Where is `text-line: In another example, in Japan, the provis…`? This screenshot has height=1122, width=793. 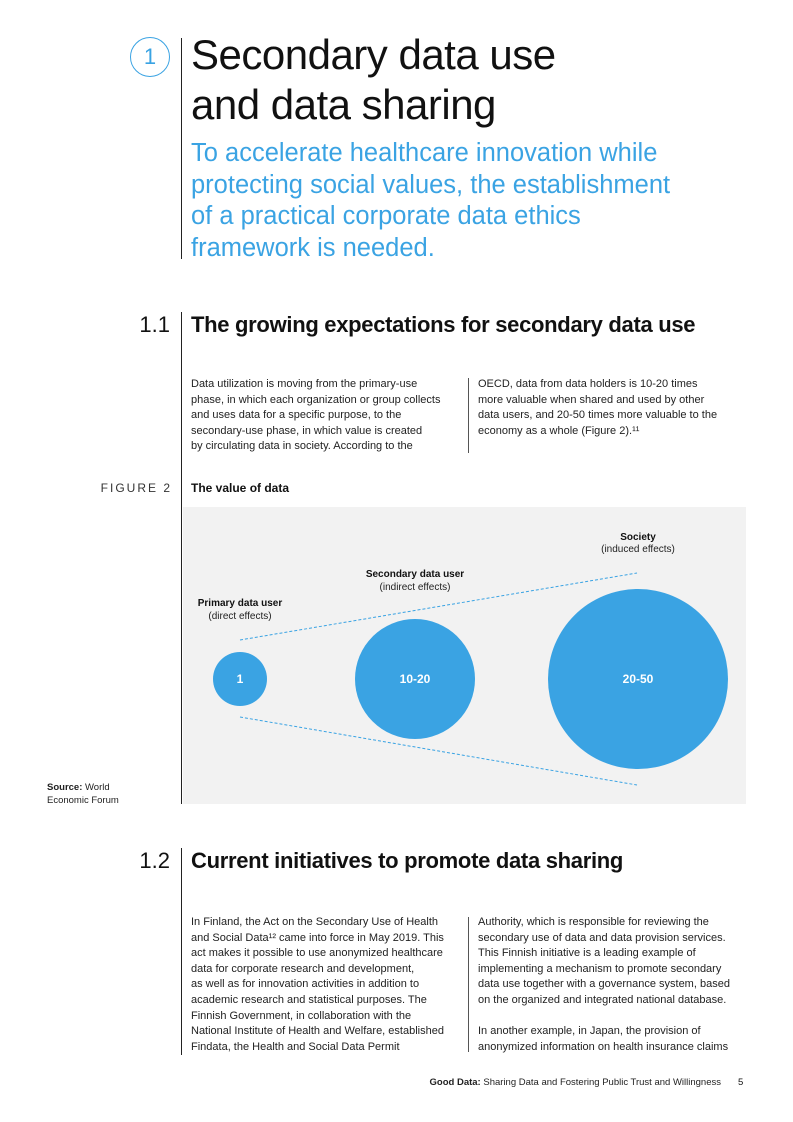
text-line: In another example, in Japan, the provis… is located at coordinates (589, 1031).